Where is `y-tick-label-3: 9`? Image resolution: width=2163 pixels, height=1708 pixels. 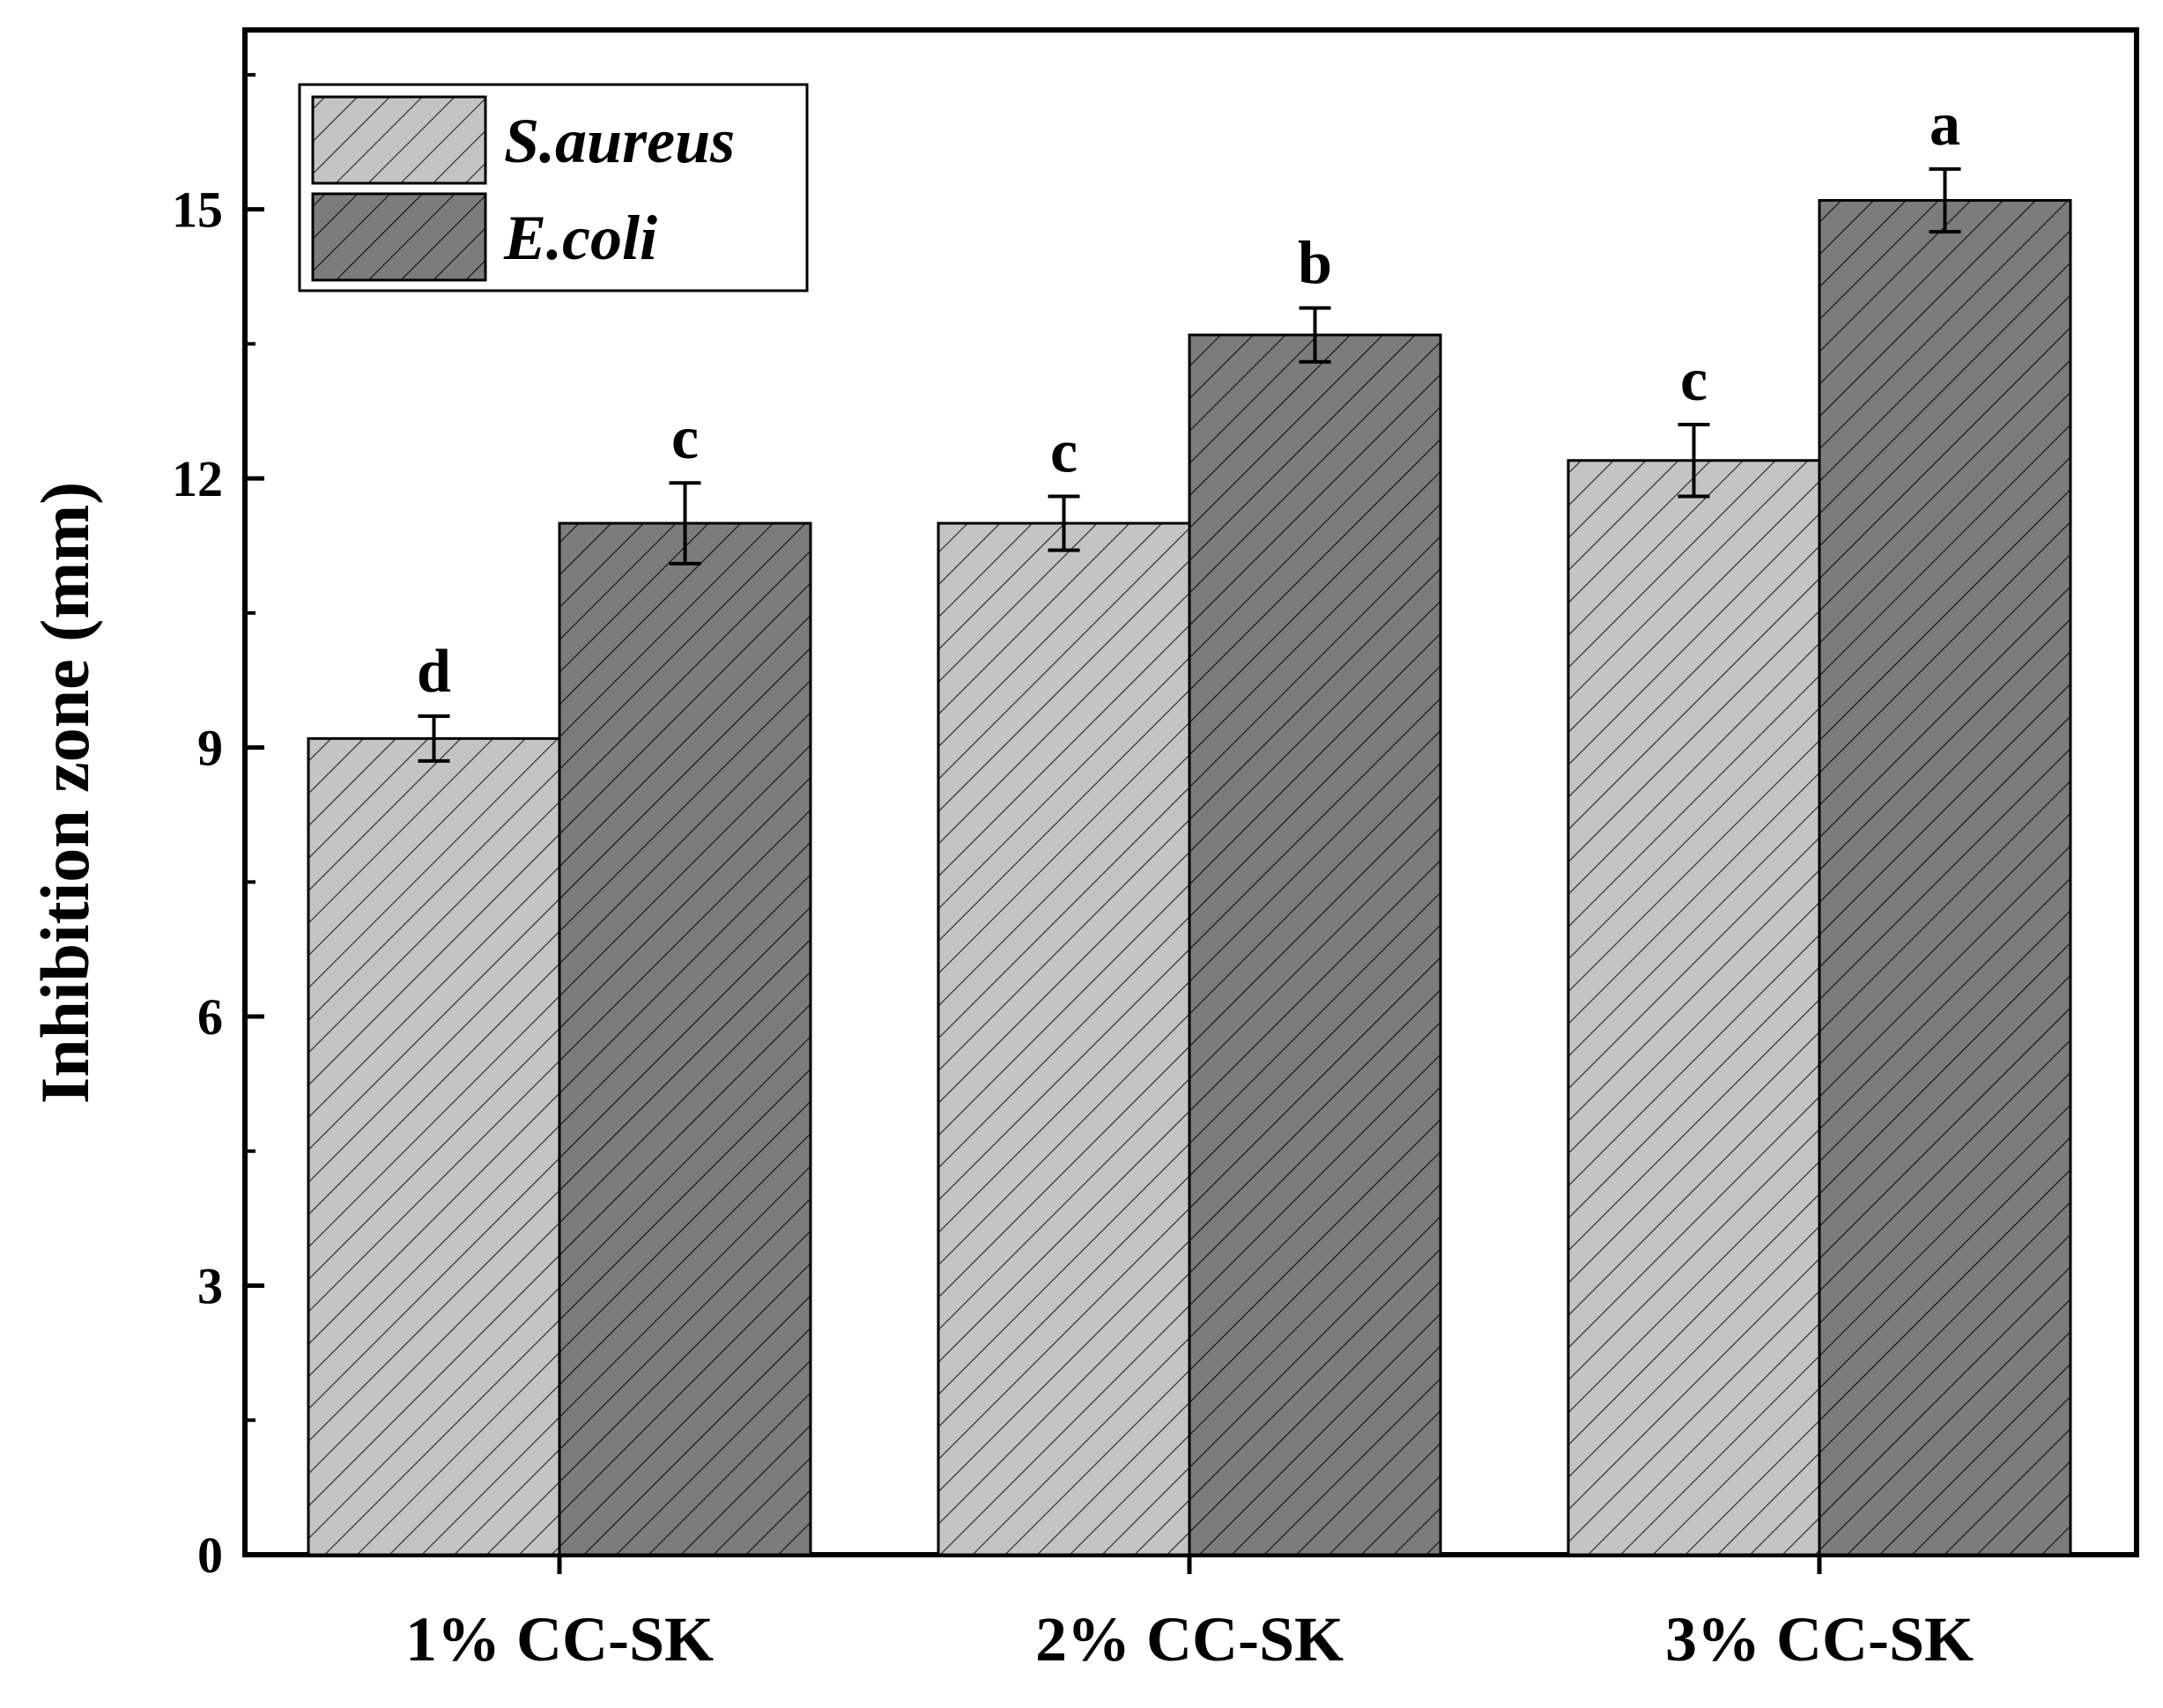 y-tick-label-3: 9 is located at coordinates (210, 749).